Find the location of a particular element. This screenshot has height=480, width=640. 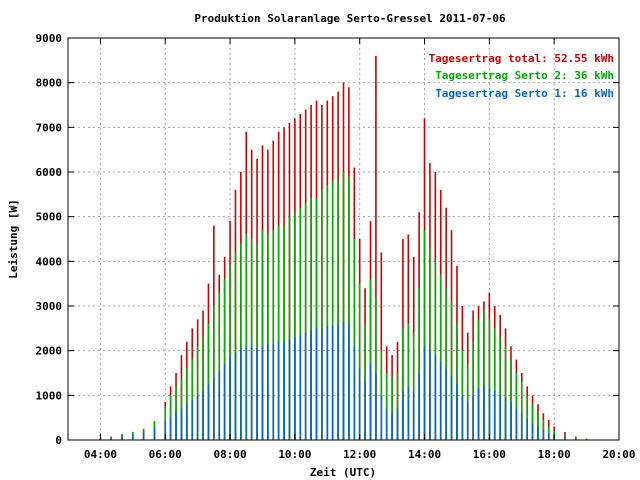

y-tick-label: 3000 is located at coordinates (49, 306).